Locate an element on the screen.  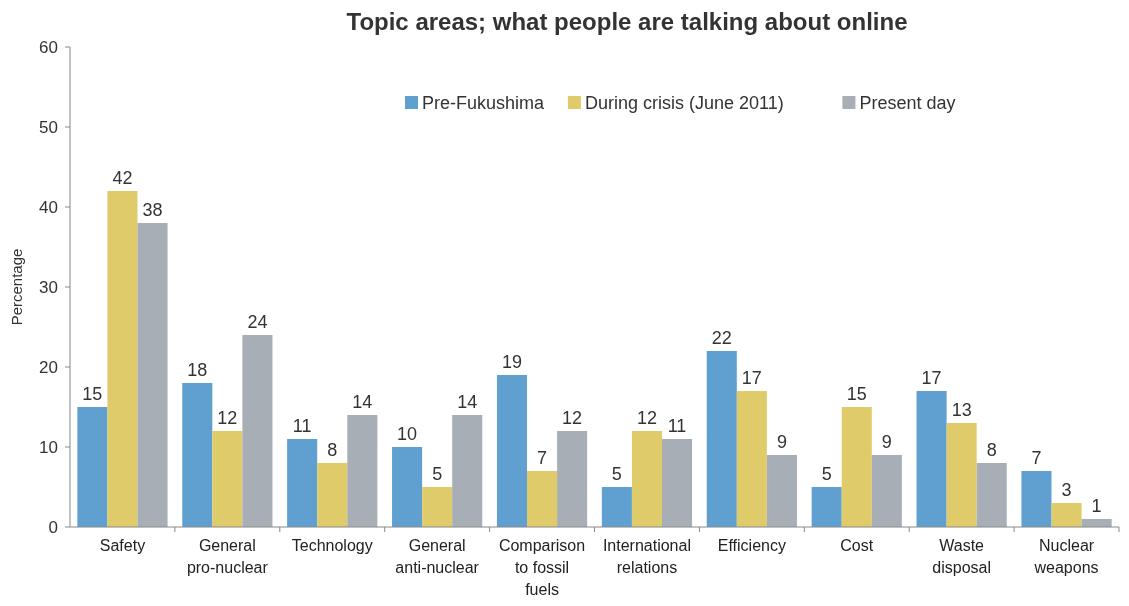
y-tick-label: 20 is located at coordinates (48, 367).